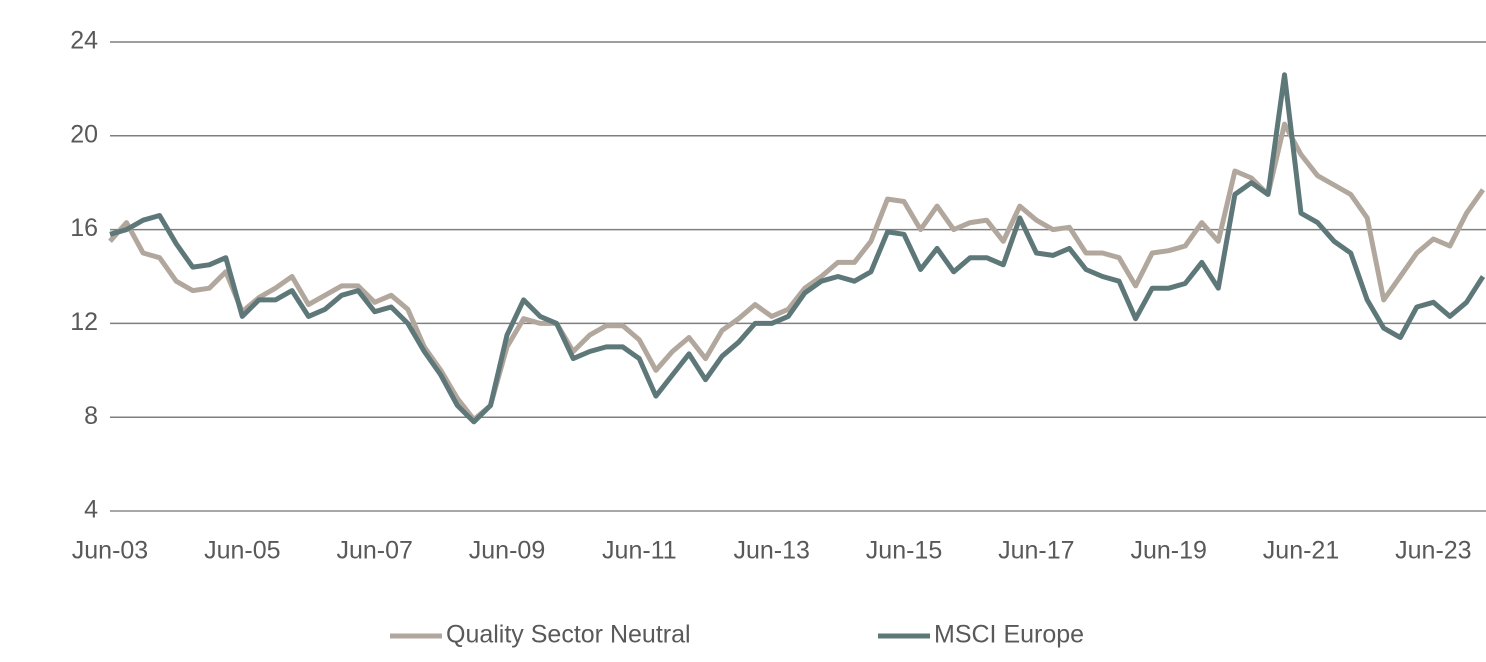 This screenshot has width=1486, height=662. Describe the element at coordinates (110, 551) in the screenshot. I see `x-tick-label: Jun-03` at that location.